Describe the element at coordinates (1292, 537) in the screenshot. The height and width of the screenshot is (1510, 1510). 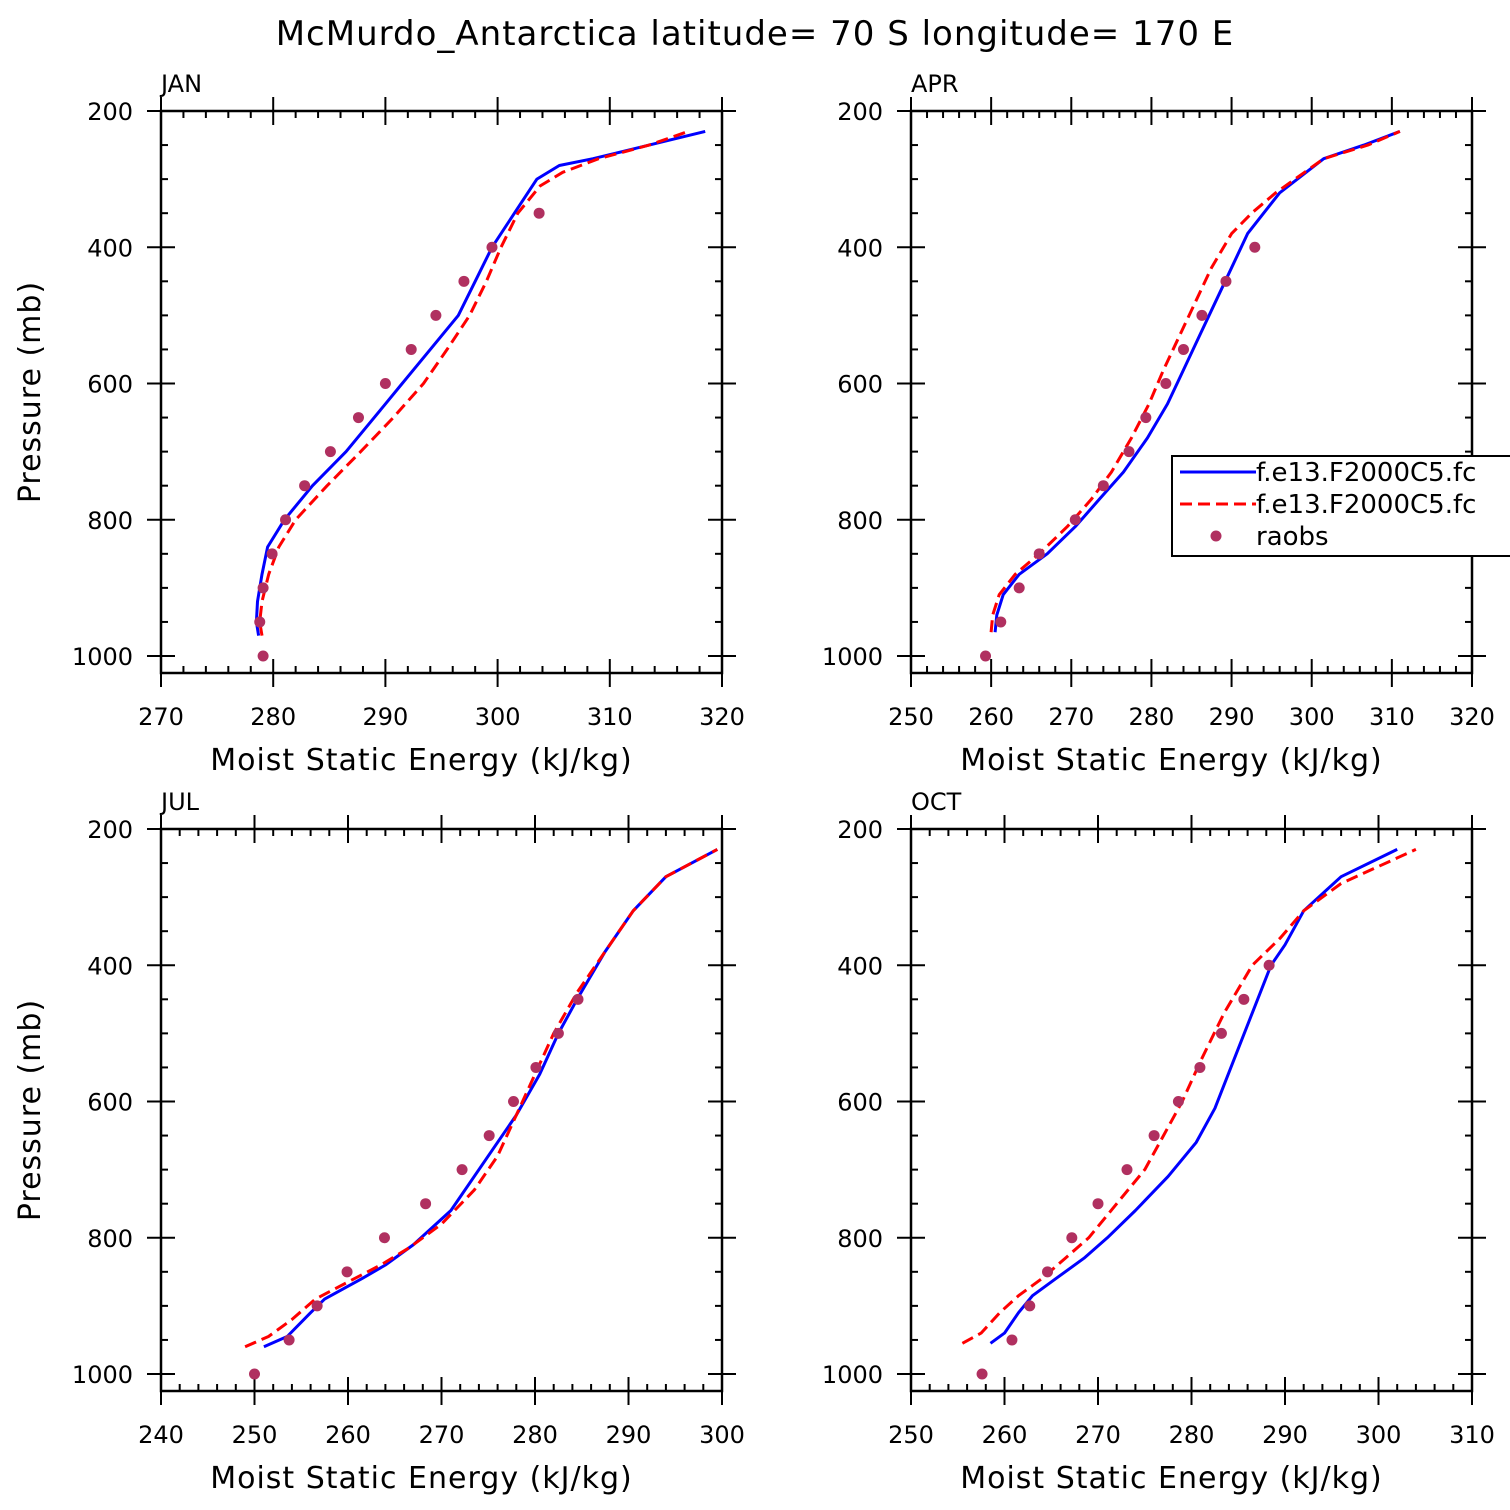
I see `legend-label: raobs` at that location.